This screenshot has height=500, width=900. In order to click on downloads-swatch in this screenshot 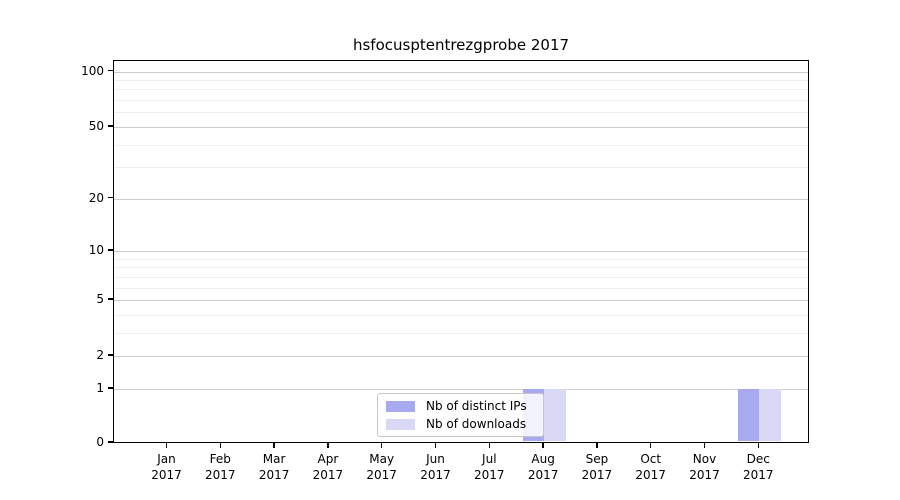, I will do `click(400, 424)`.